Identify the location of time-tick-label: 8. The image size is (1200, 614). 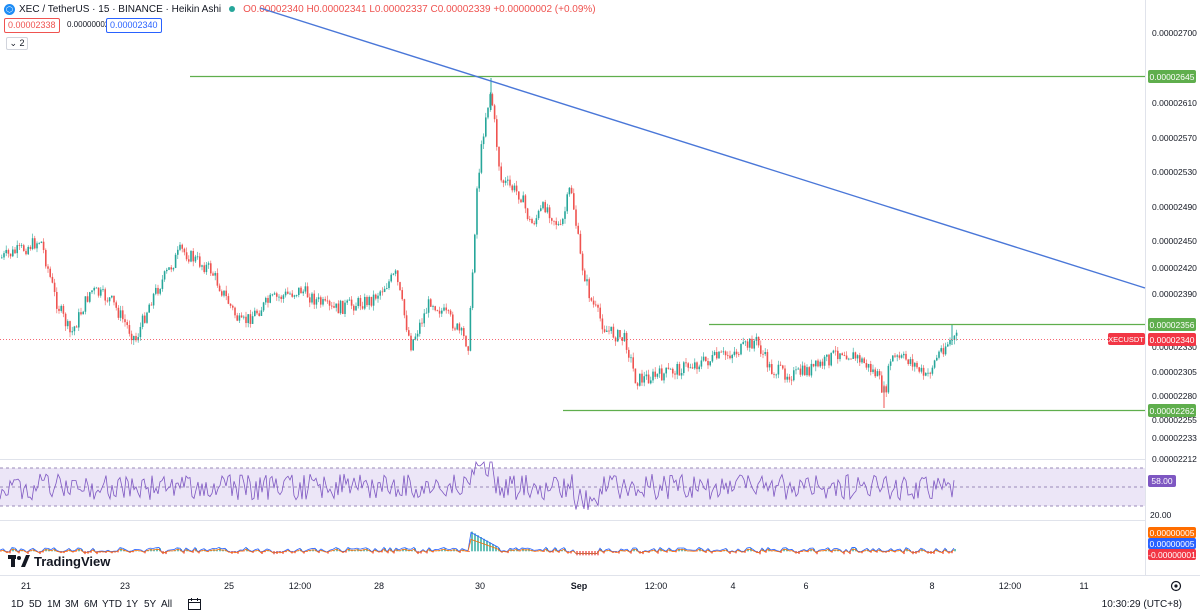
(931, 586).